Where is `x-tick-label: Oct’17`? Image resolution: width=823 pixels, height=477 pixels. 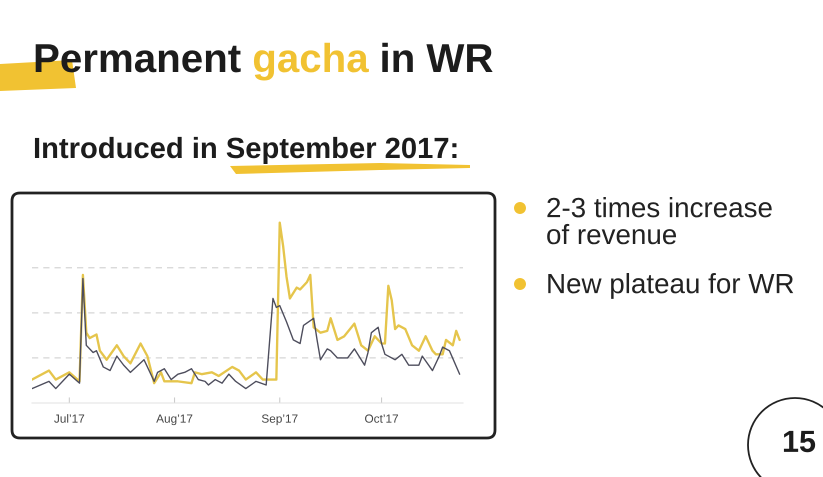 x-tick-label: Oct’17 is located at coordinates (381, 418).